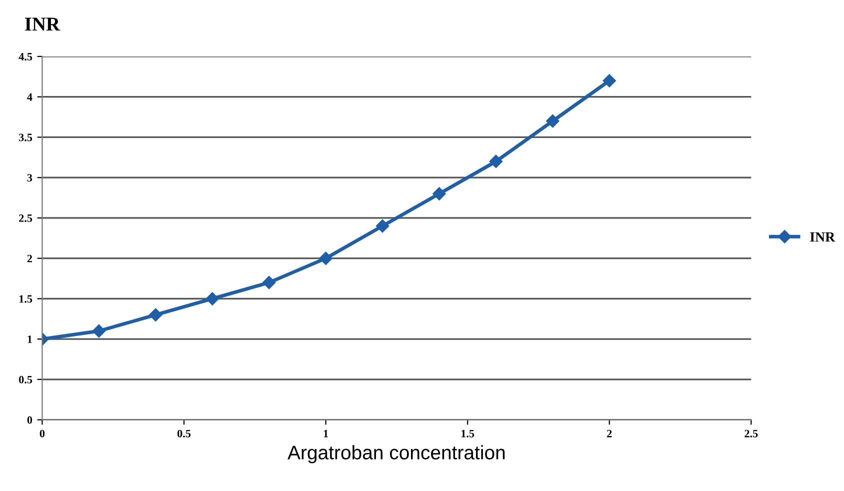 This screenshot has height=491, width=844. Describe the element at coordinates (609, 434) in the screenshot. I see `x-tick-label: 2` at that location.